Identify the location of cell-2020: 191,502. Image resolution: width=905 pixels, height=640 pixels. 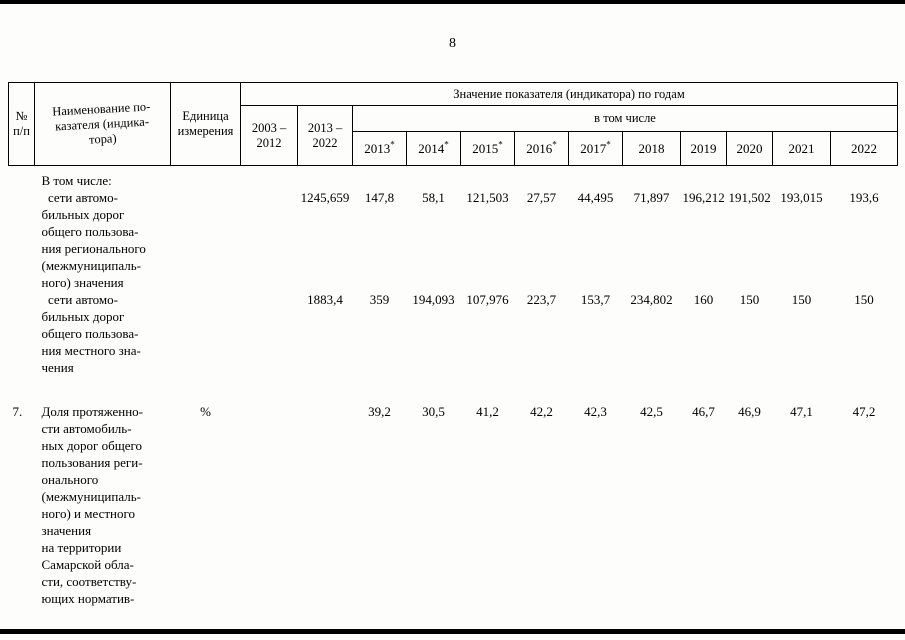
(749, 197).